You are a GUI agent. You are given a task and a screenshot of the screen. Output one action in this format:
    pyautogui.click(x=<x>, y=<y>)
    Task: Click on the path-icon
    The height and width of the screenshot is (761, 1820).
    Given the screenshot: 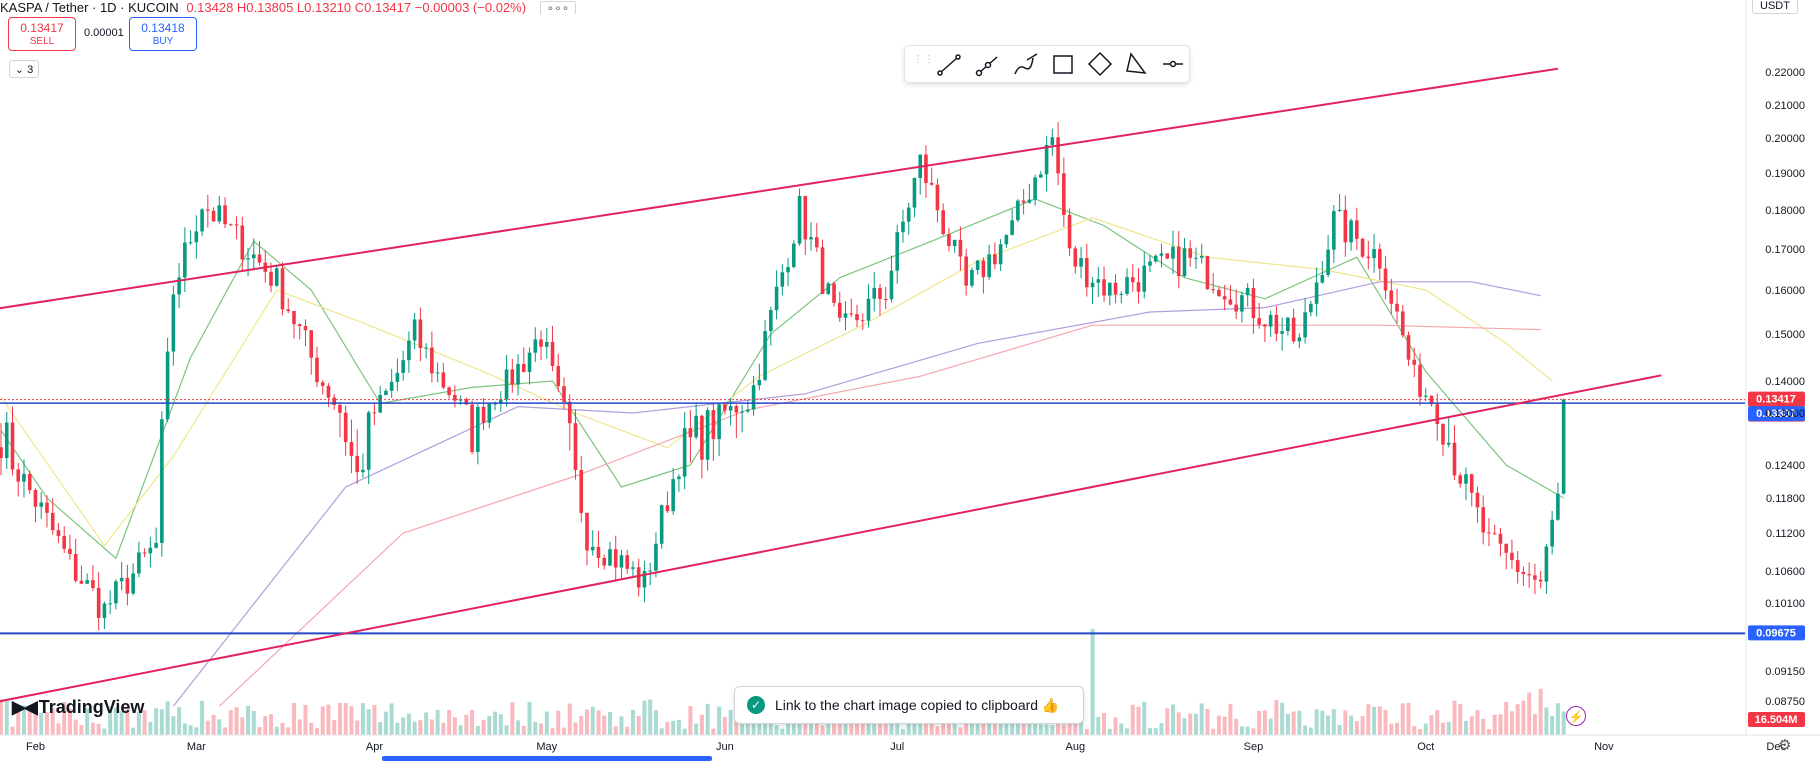 What is the action you would take?
    pyautogui.click(x=1100, y=64)
    